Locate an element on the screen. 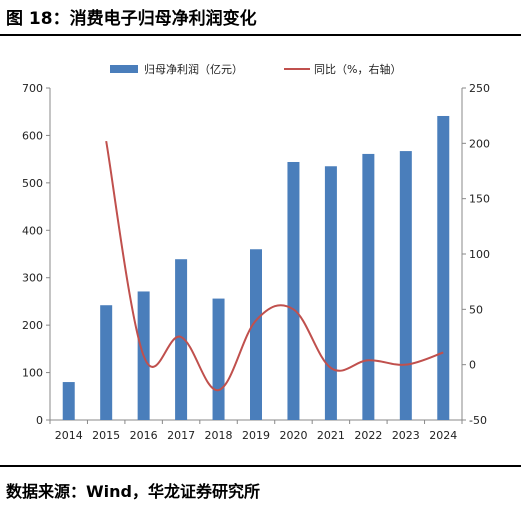 Image resolution: width=521 pixels, height=517 pixels. y-right-tick-label: 250 is located at coordinates (479, 88).